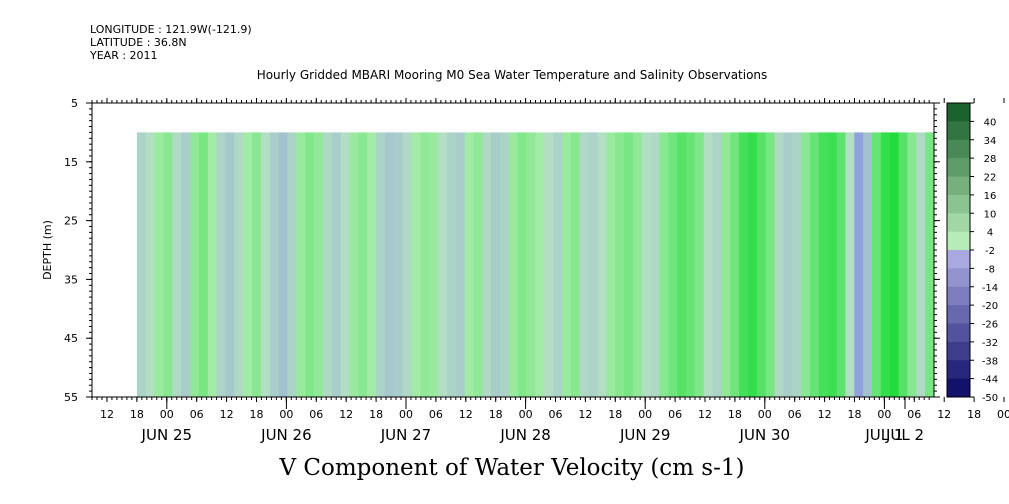  I want to click on colorbar-label: -44, so click(990, 380).